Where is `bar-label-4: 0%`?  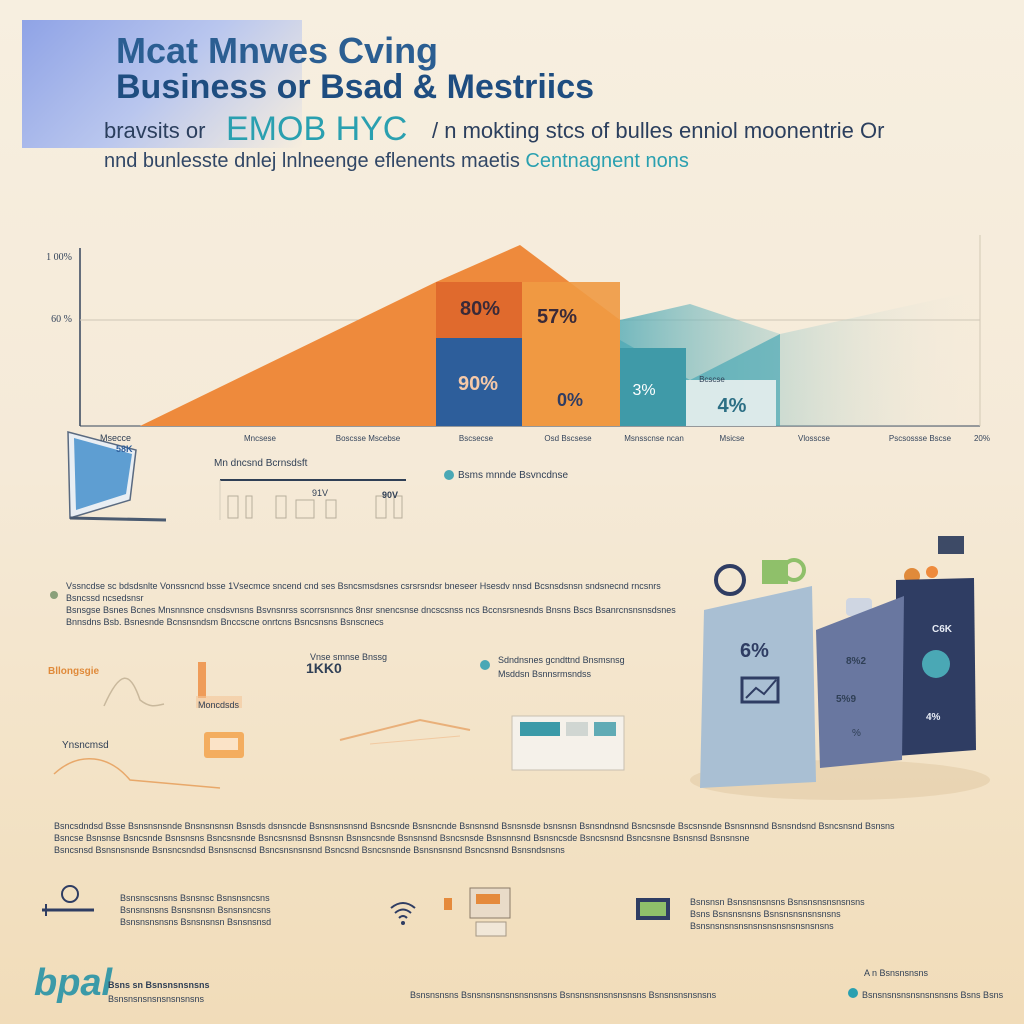 bar-label-4: 0% is located at coordinates (570, 400).